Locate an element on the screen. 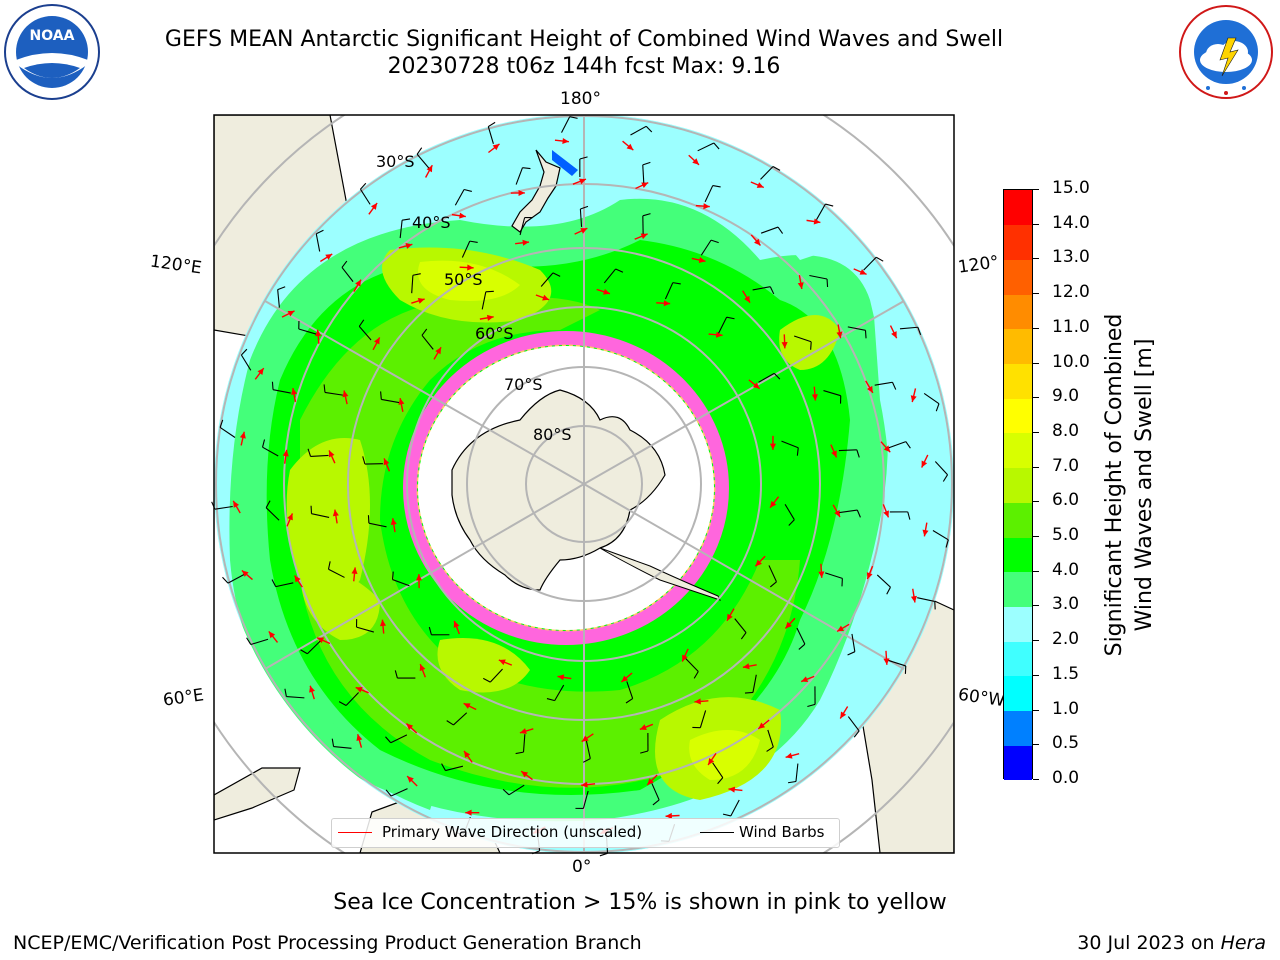  lon-label-0: 0° is located at coordinates (582, 867).